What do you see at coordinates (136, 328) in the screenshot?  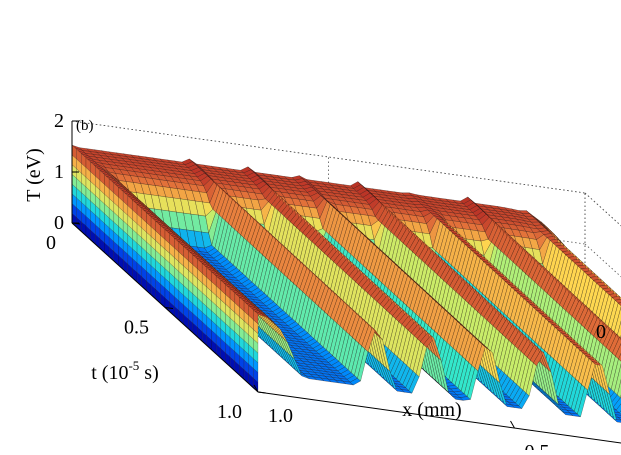 I see `t-tick-label-1: 0.5` at bounding box center [136, 328].